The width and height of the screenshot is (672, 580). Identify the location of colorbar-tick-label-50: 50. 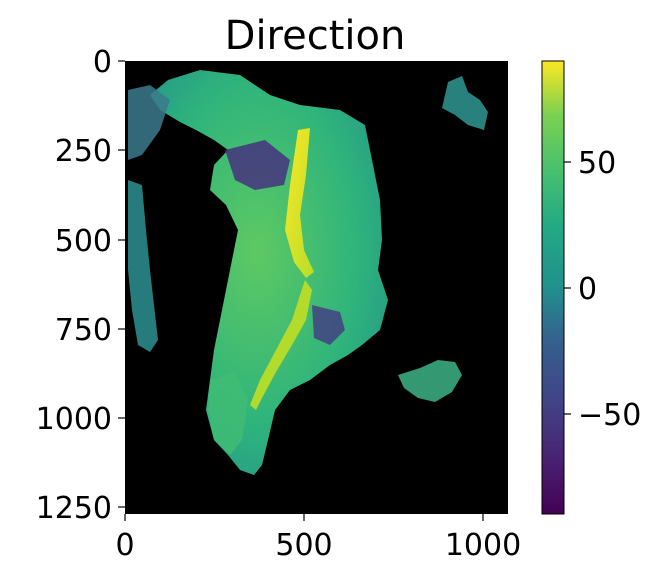
(597, 163).